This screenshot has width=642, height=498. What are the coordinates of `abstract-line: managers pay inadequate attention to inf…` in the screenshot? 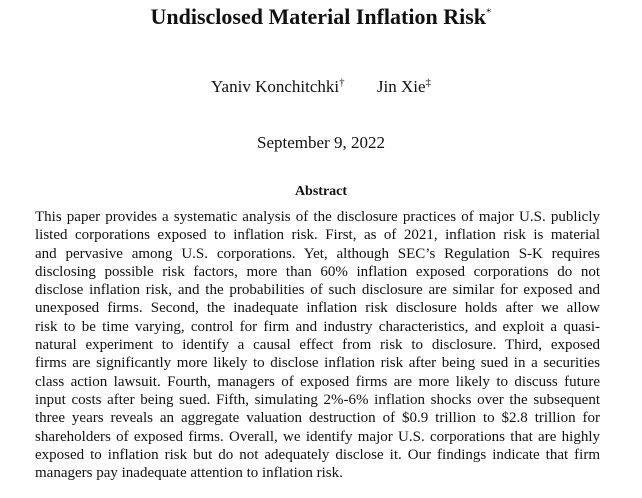 It's located at (189, 473).